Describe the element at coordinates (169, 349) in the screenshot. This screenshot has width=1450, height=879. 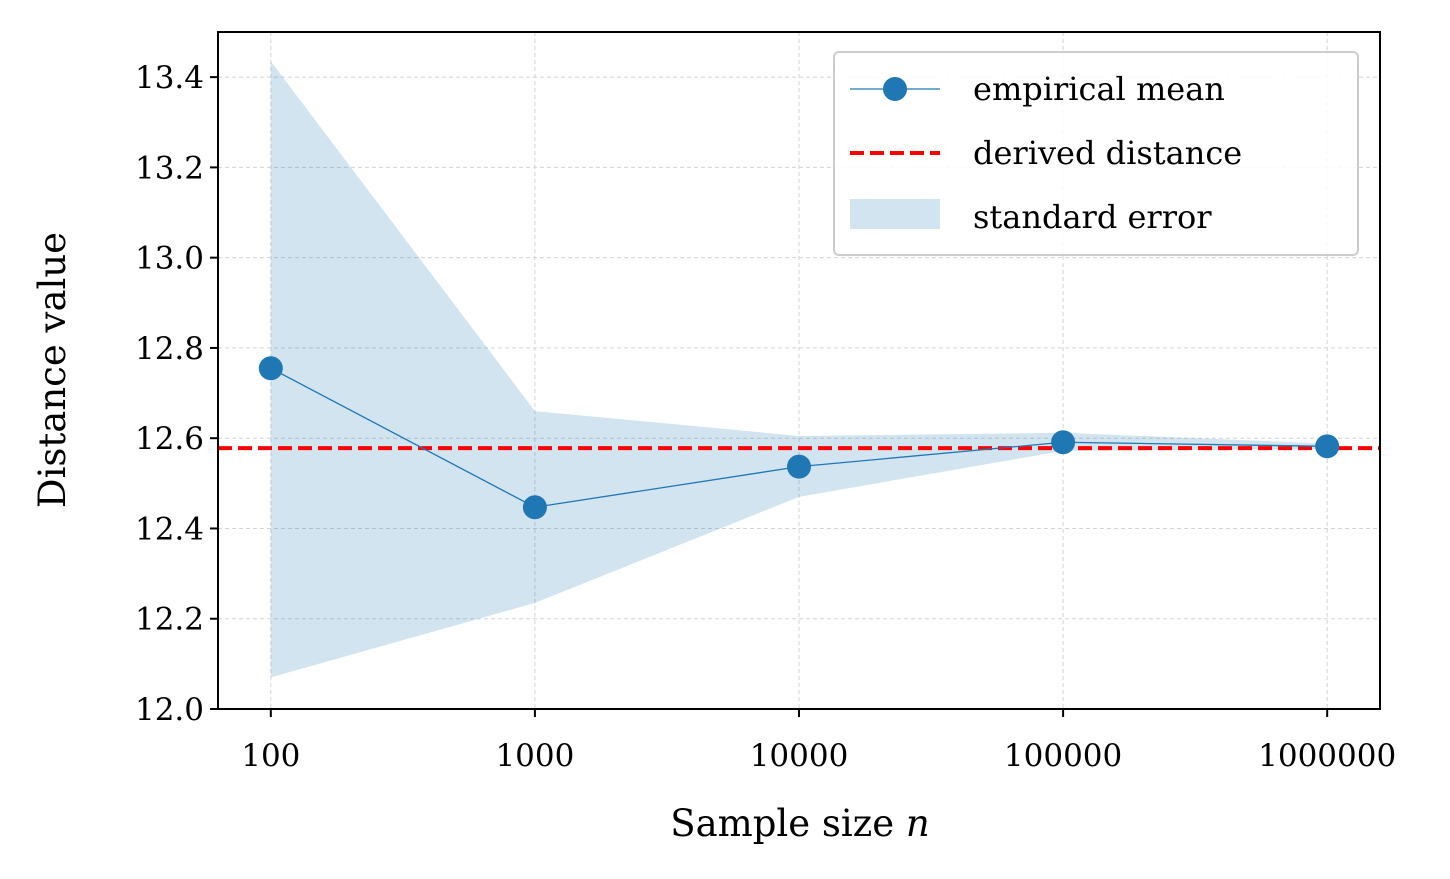
I see `y-tick-label: 12.8` at that location.